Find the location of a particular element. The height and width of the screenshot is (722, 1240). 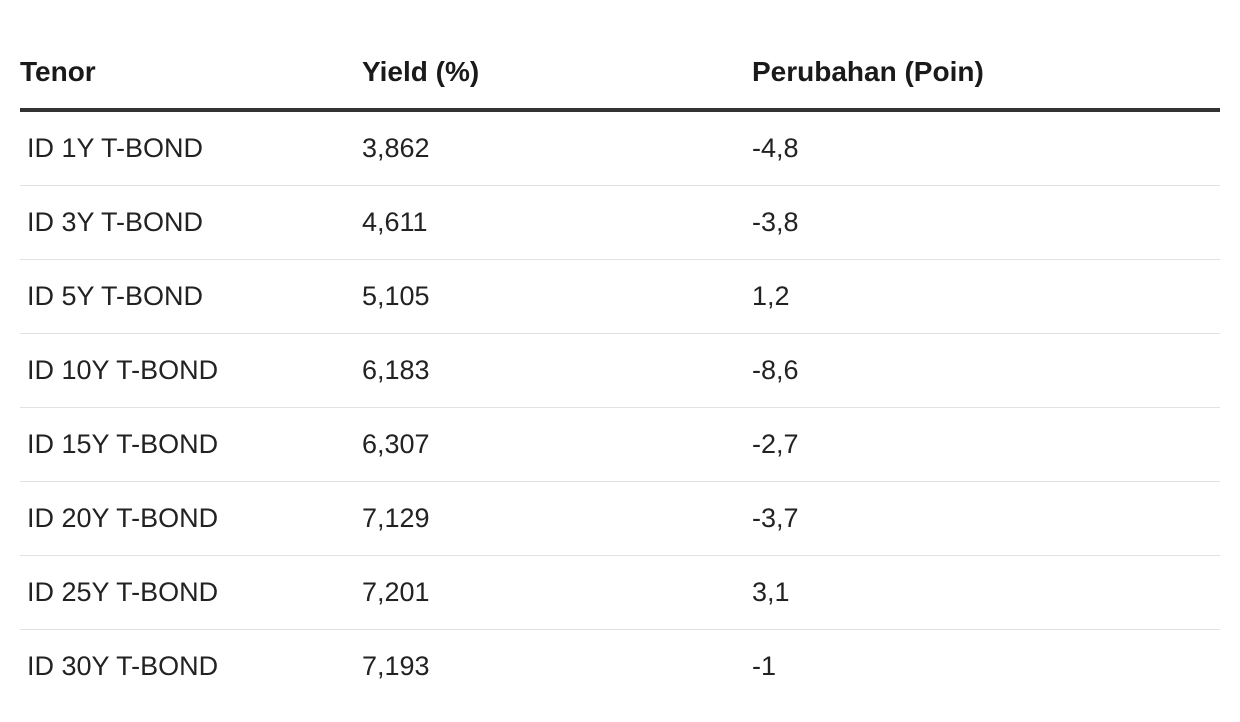

table-row: ID 20Y T-BOND 7,129 -3,7 is located at coordinates (620, 518).